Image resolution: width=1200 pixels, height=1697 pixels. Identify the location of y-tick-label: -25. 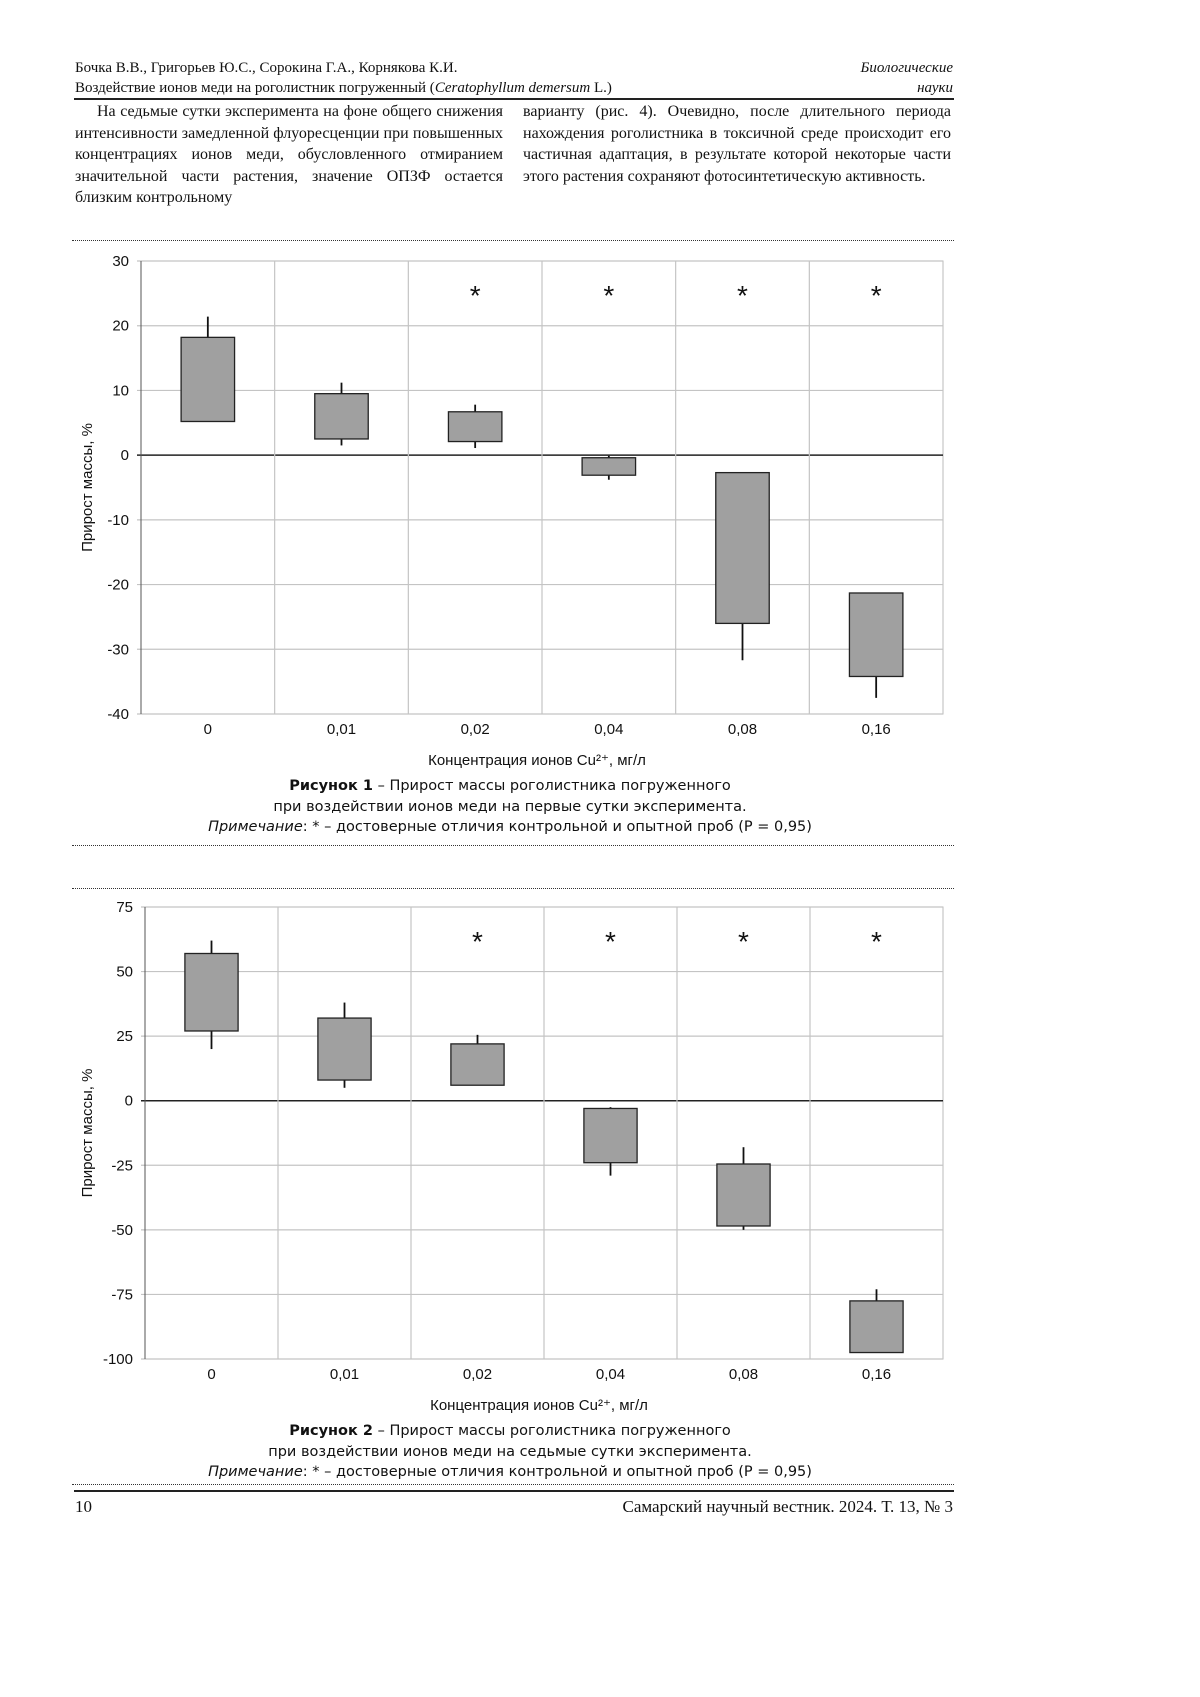
(122, 1165).